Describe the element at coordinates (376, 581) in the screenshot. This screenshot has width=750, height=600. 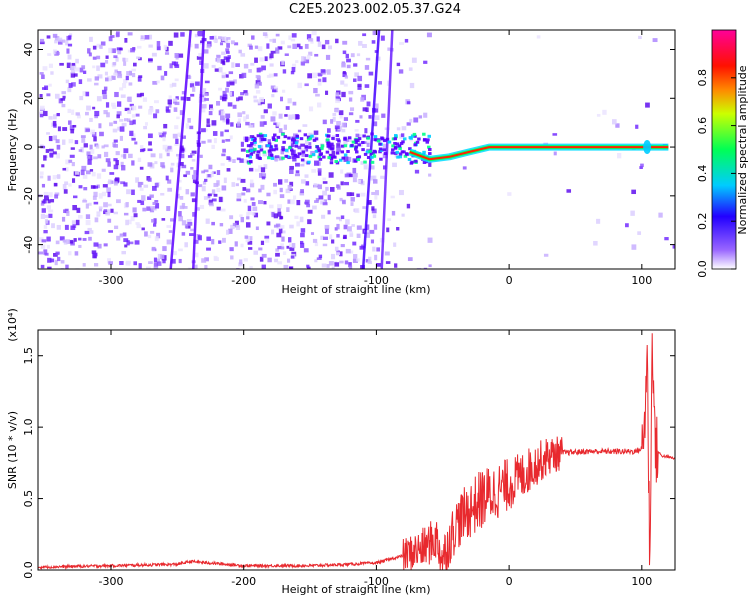
I see `bottom-x-tick-label: -100` at that location.